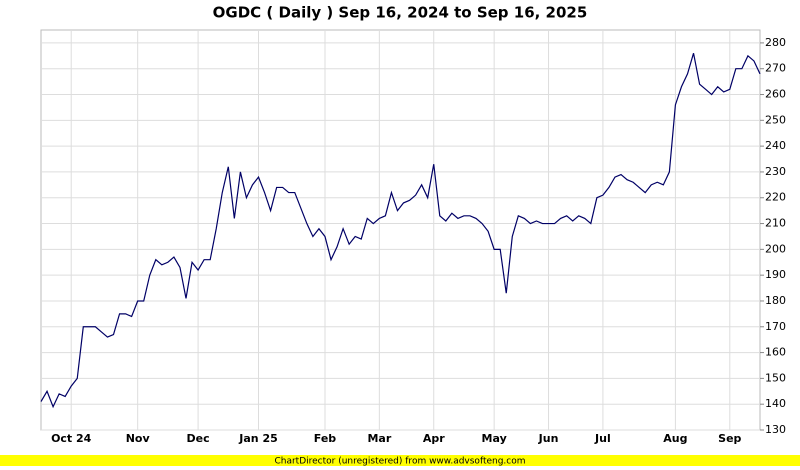  What do you see at coordinates (325, 438) in the screenshot?
I see `x-tick-label: Feb` at bounding box center [325, 438].